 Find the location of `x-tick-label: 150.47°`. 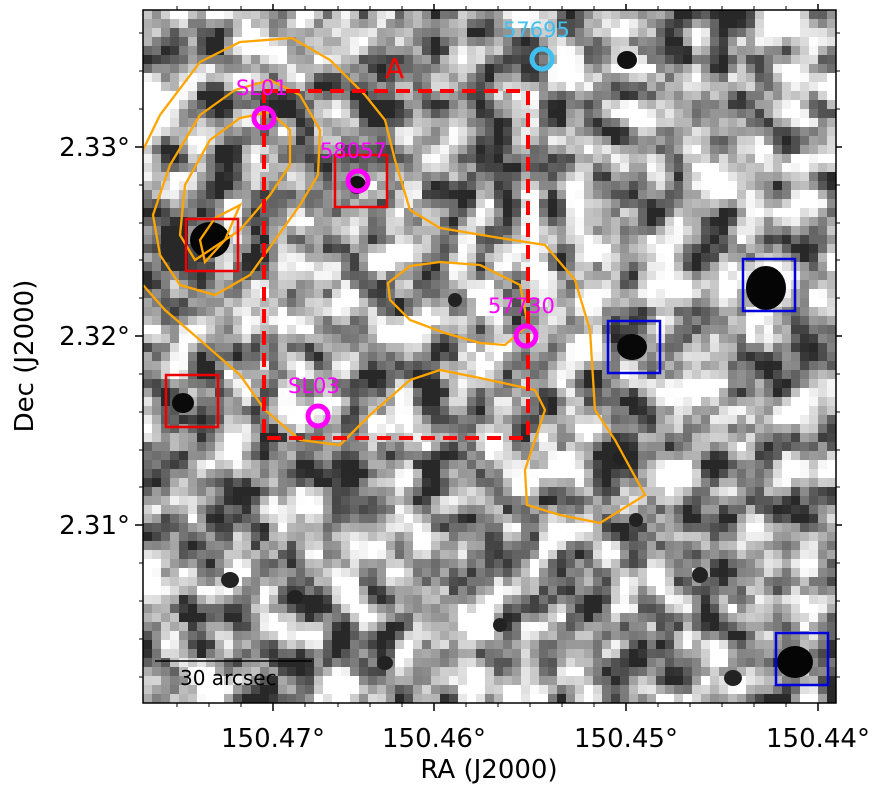

x-tick-label: 150.47° is located at coordinates (273, 739).